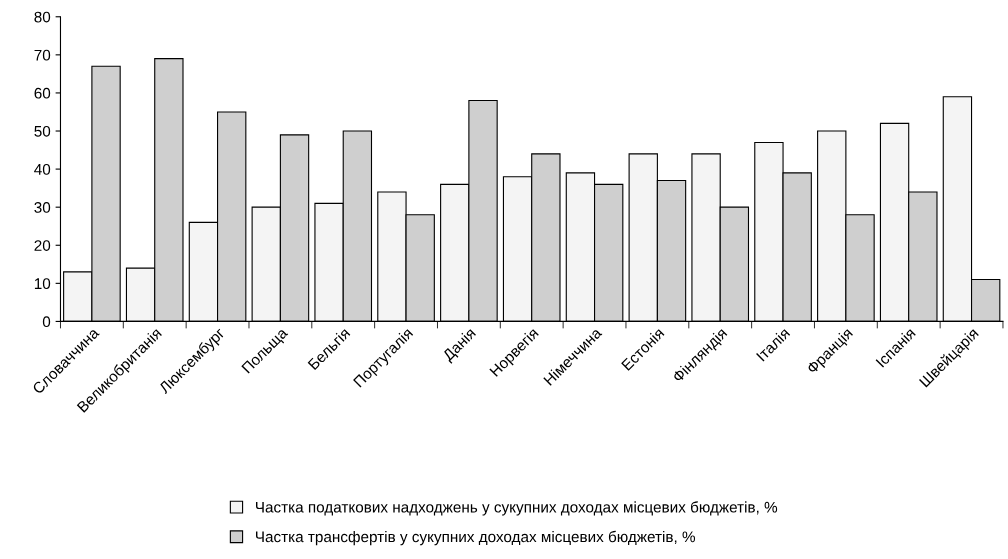 The image size is (1008, 559). Describe the element at coordinates (517, 508) in the screenshot. I see `legend-label: Частка податкових надходжень у сукупних доходах місцевих бюджетів, %` at that location.